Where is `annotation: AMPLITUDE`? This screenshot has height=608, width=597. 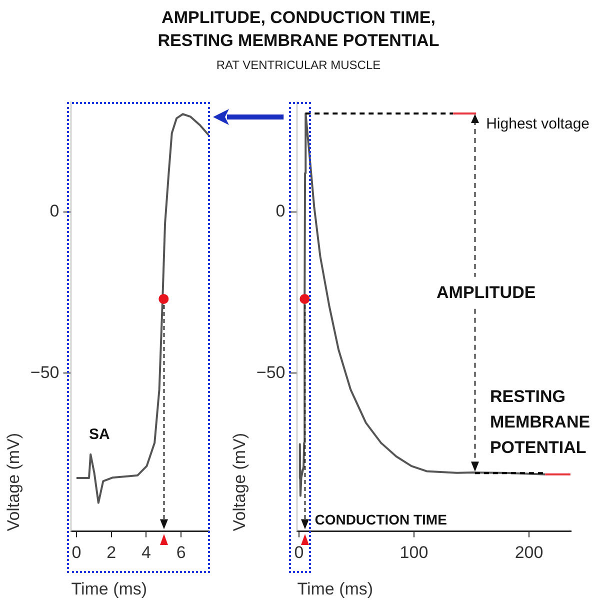 annotation: AMPLITUDE is located at coordinates (486, 292).